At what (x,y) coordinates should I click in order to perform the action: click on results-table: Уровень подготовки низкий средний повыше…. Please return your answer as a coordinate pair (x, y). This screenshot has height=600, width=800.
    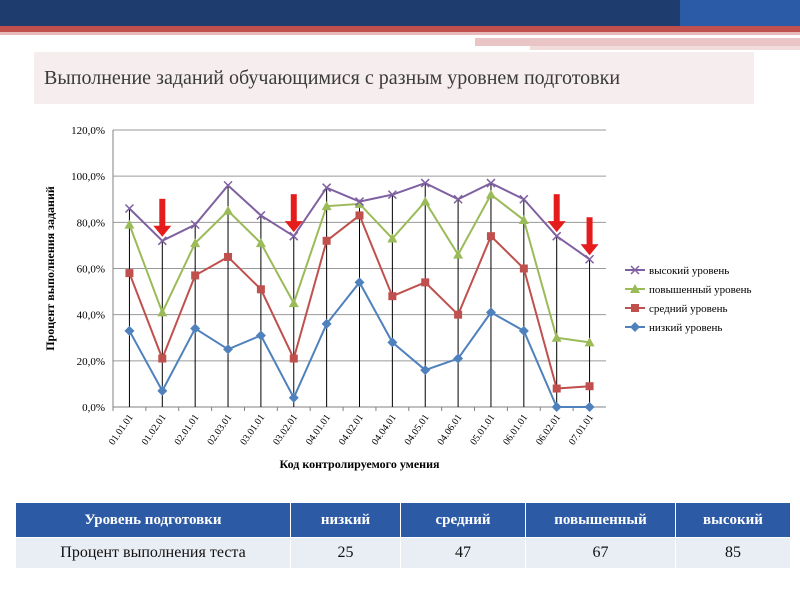
    Looking at the image, I should click on (403, 535).